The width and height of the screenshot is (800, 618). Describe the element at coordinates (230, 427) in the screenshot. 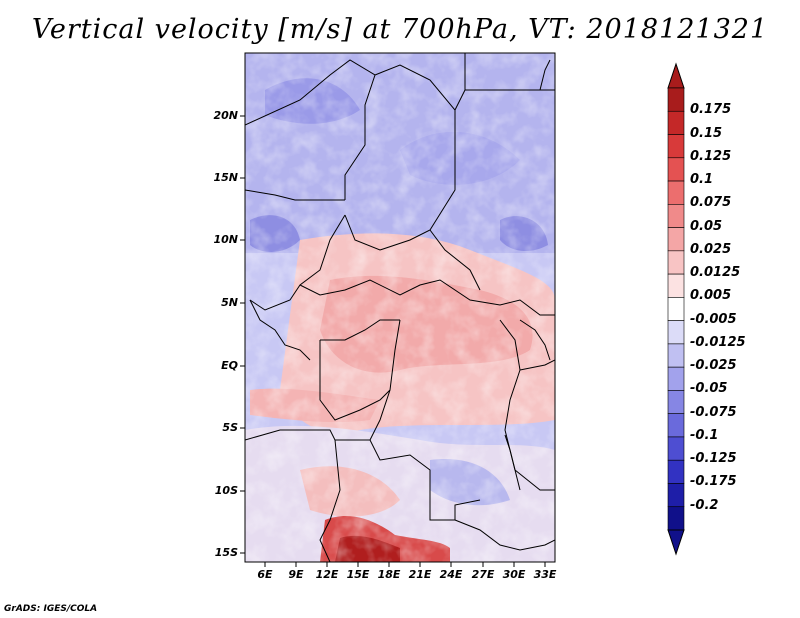

I see `lat-label-5s: 5S` at that location.